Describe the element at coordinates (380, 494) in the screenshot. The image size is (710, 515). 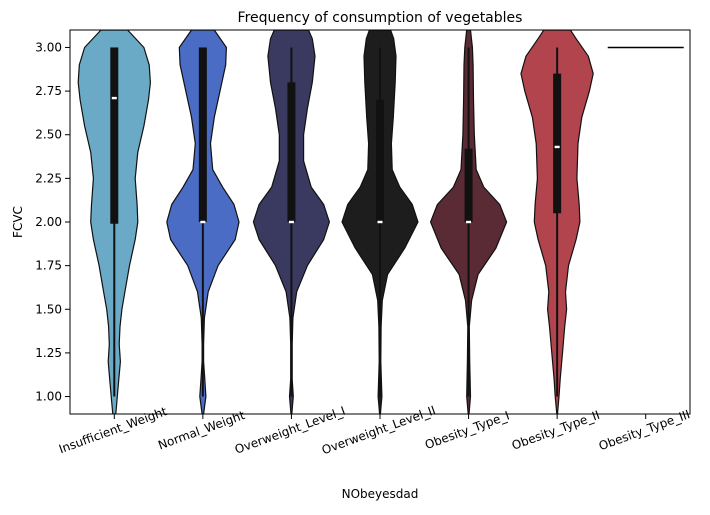
I see `x-axis-label: NObeyesdad` at that location.